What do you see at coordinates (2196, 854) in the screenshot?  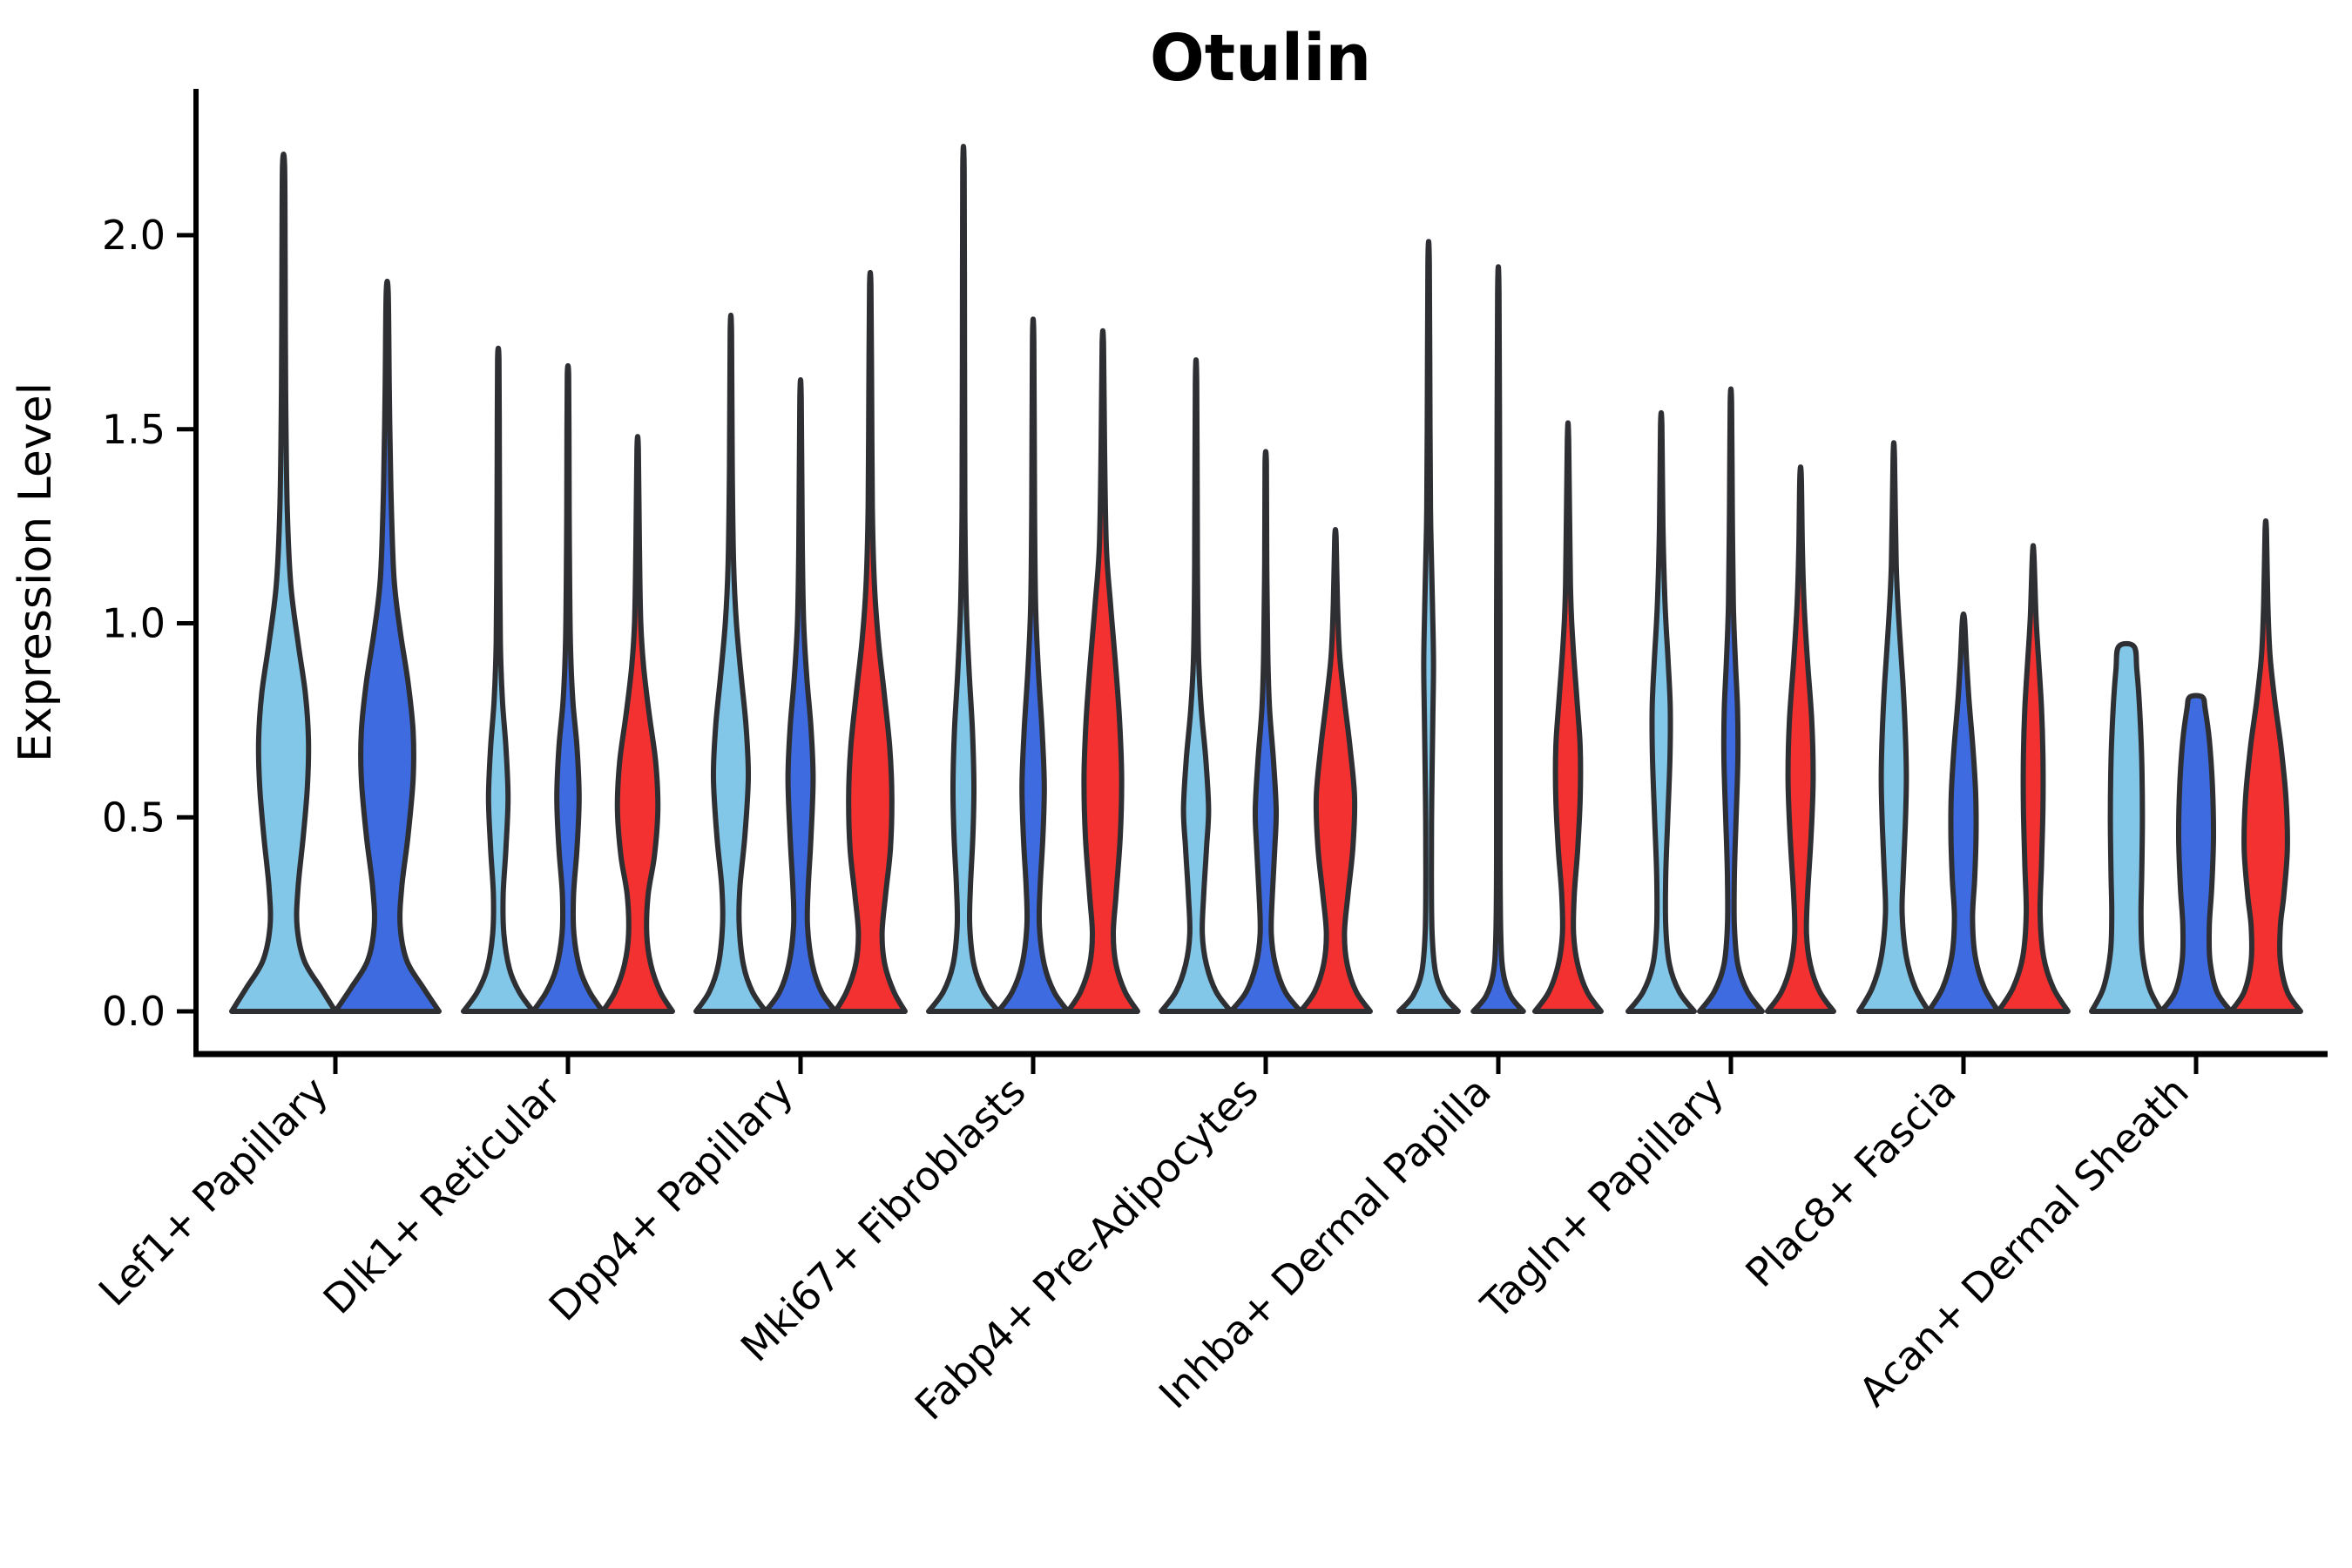 I see `violin-acan-dermal-sheath-dark_blue` at bounding box center [2196, 854].